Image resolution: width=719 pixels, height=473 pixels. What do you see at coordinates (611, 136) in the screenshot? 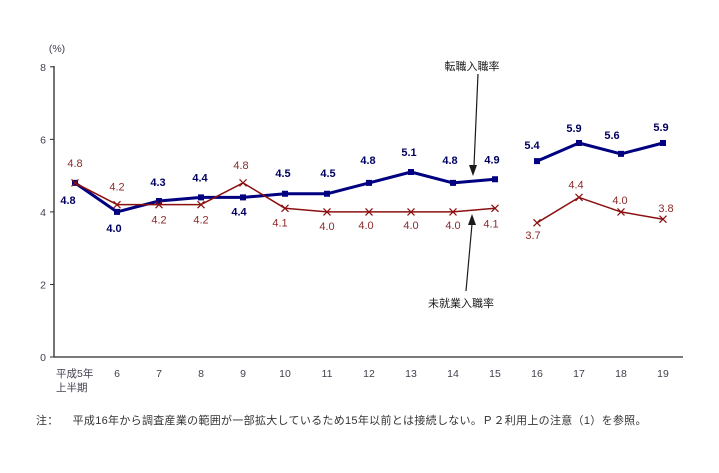
I see `job-change-hire-rate-data-label: 5.6` at bounding box center [611, 136].